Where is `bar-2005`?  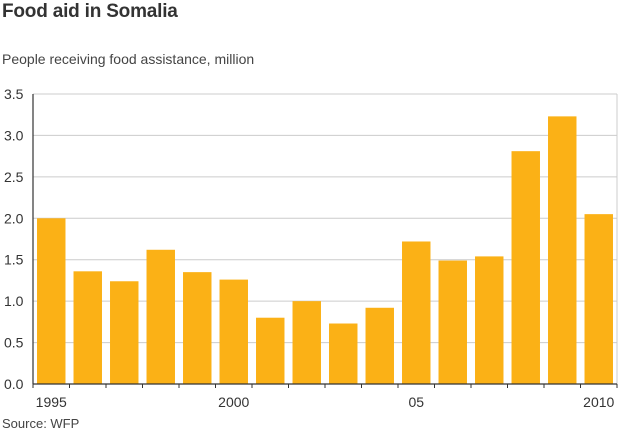
bar-2005 is located at coordinates (416, 312).